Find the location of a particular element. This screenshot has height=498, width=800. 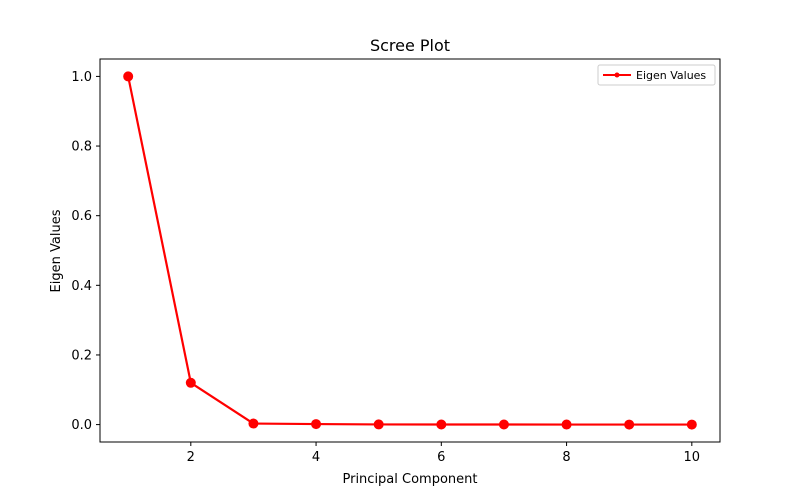

x-tick-label: 6 is located at coordinates (441, 457).